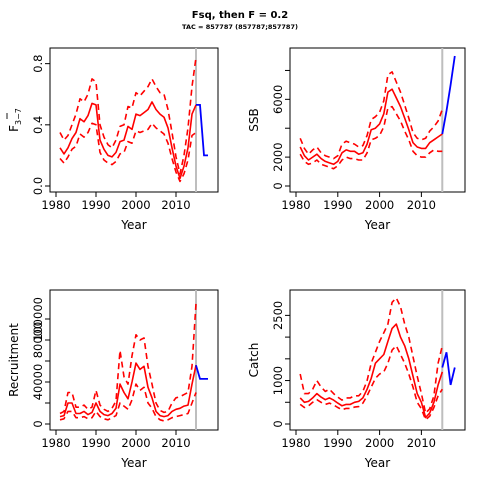 This screenshot has width=480, height=480. Describe the element at coordinates (278, 99) in the screenshot. I see `y-tick-label: 6000` at that location.